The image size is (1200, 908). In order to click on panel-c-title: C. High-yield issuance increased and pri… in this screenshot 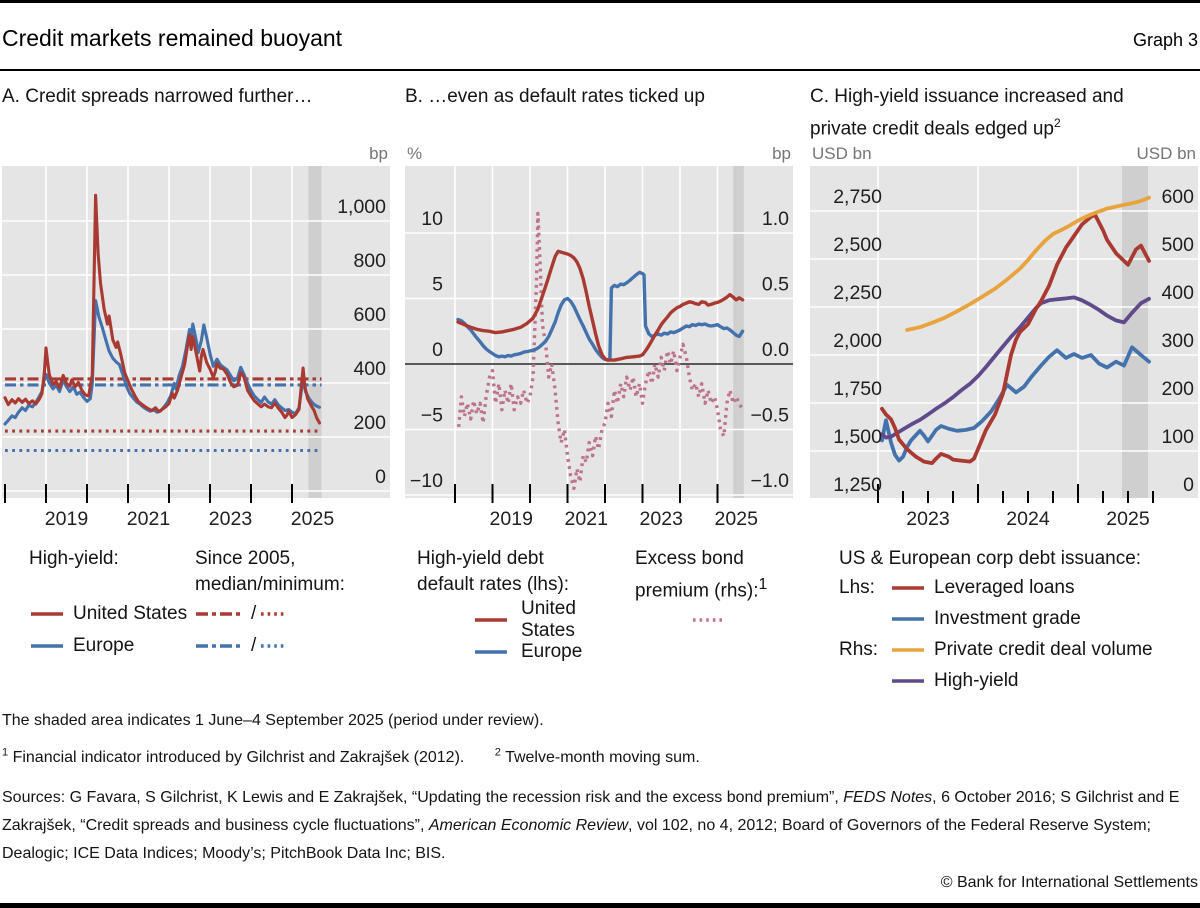, I will do `click(967, 113)`.